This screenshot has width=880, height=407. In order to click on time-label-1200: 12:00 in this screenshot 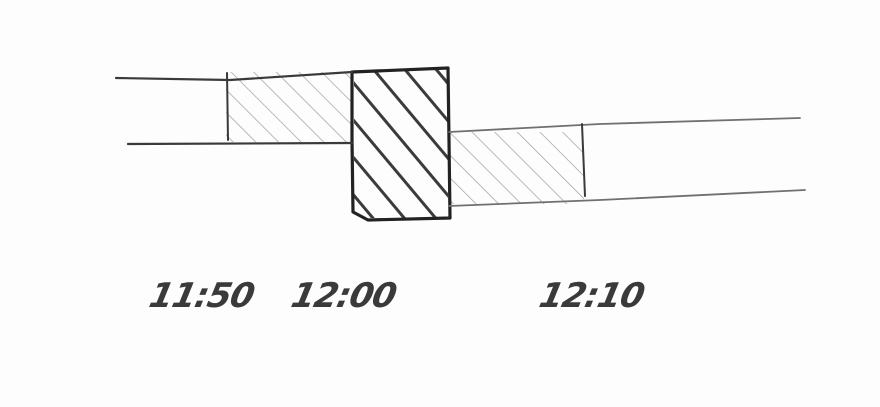, I will do `click(343, 296)`.